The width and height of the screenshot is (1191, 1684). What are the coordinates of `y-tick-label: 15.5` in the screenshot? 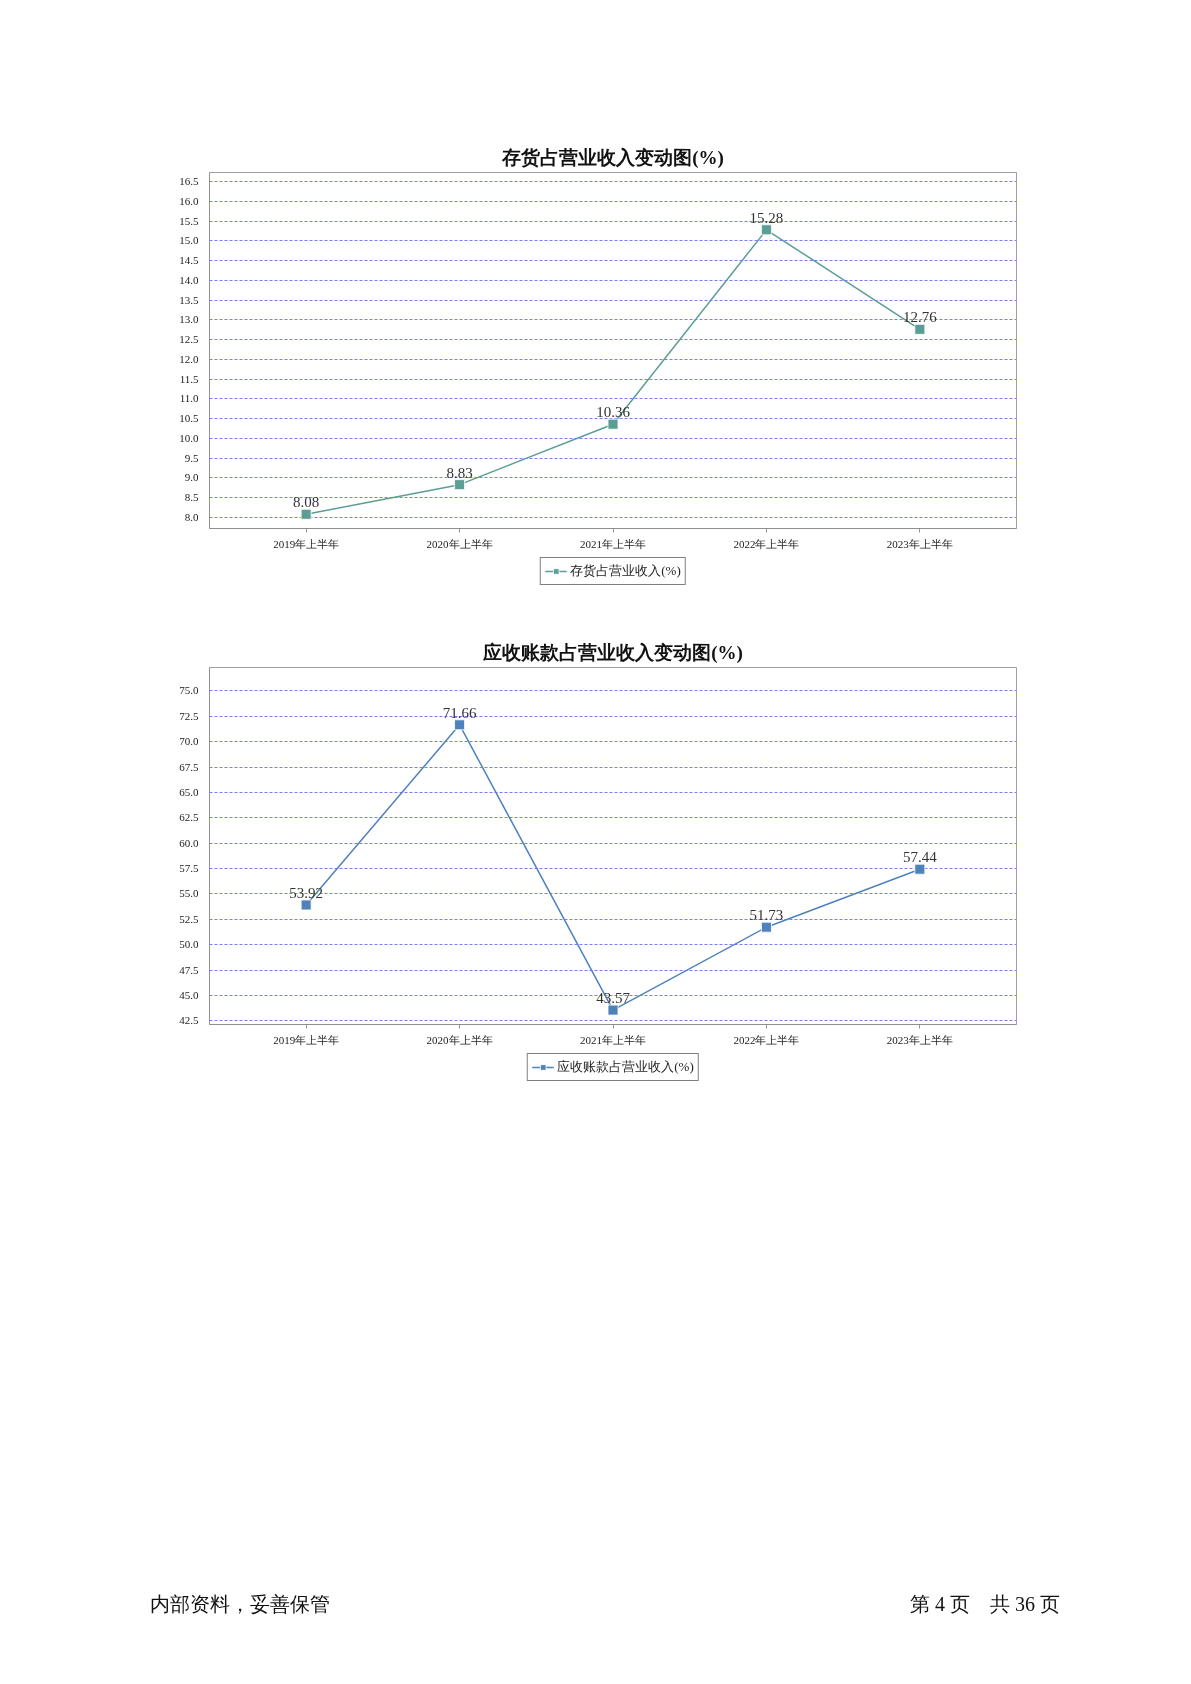 It's located at (189, 220).